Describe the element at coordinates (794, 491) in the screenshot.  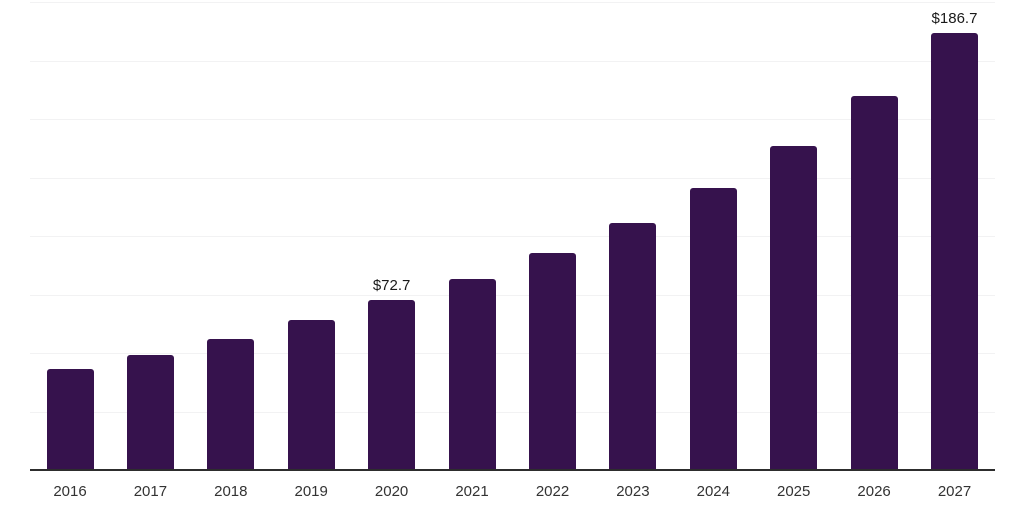
I see `x-tick-label-2025: 2025` at that location.